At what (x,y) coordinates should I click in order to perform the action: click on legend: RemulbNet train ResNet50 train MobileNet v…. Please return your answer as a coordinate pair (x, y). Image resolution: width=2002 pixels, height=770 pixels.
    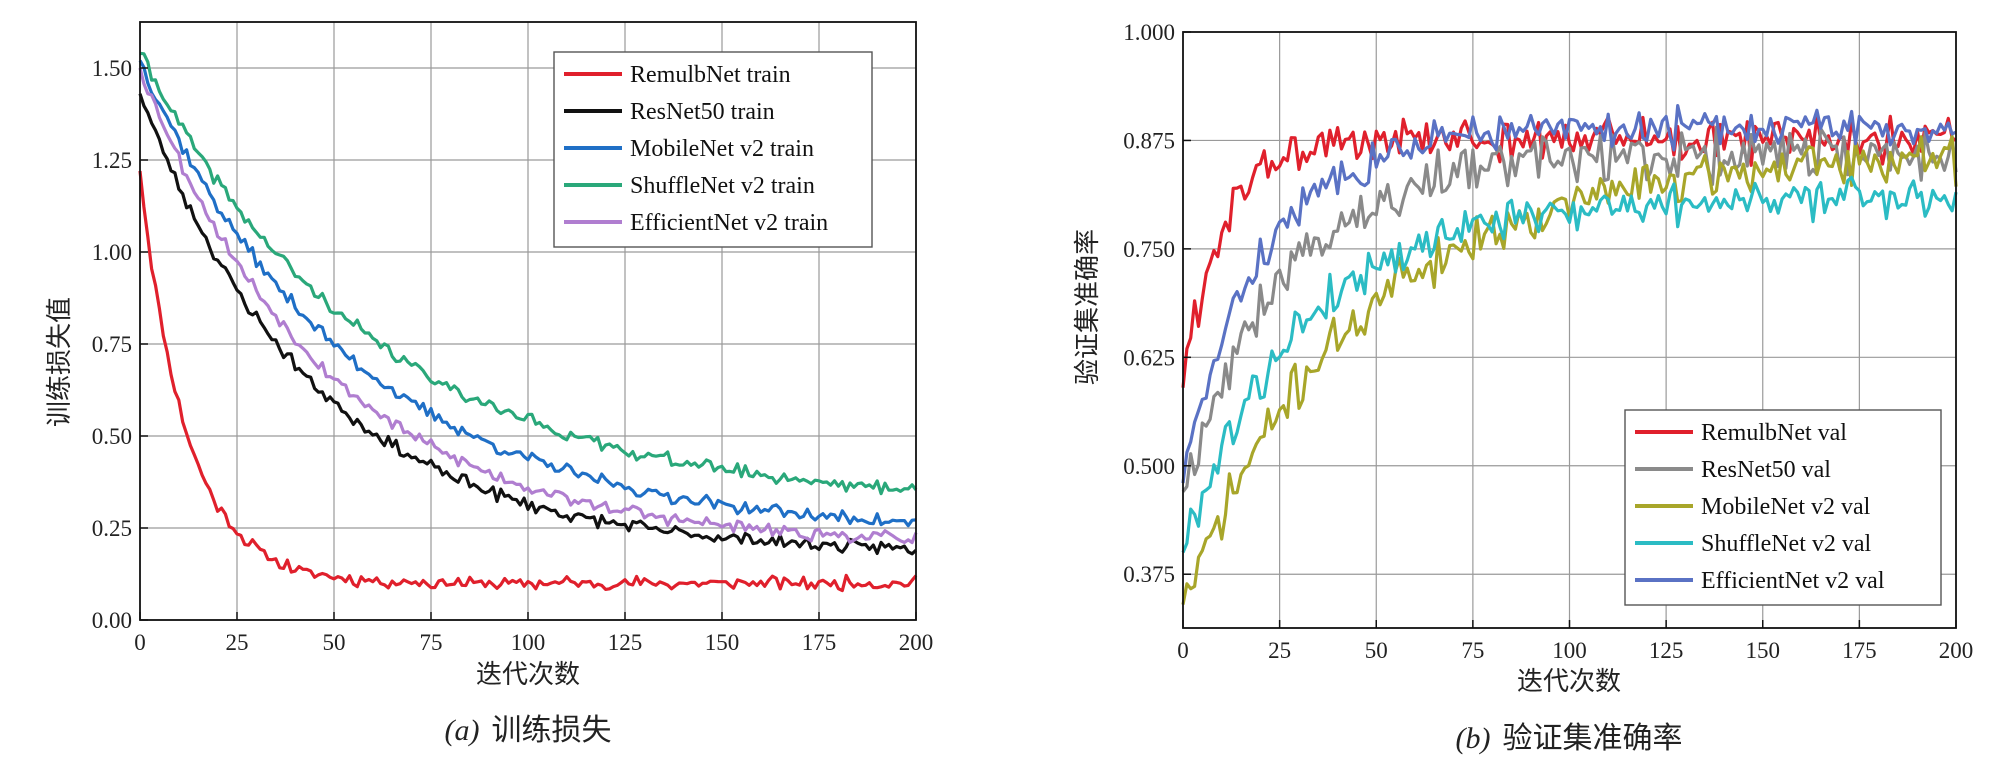
    Looking at the image, I should click on (713, 149).